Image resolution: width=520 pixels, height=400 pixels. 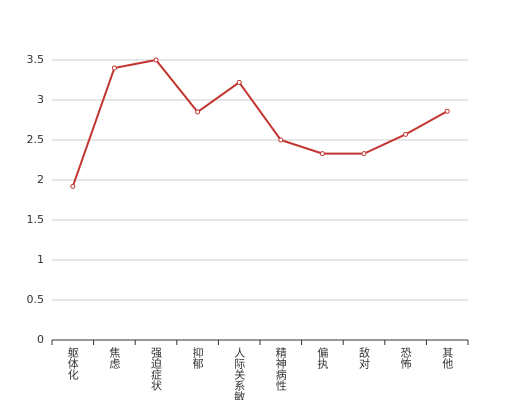 What do you see at coordinates (40, 99) in the screenshot?
I see `y-tick-label: 3` at bounding box center [40, 99].